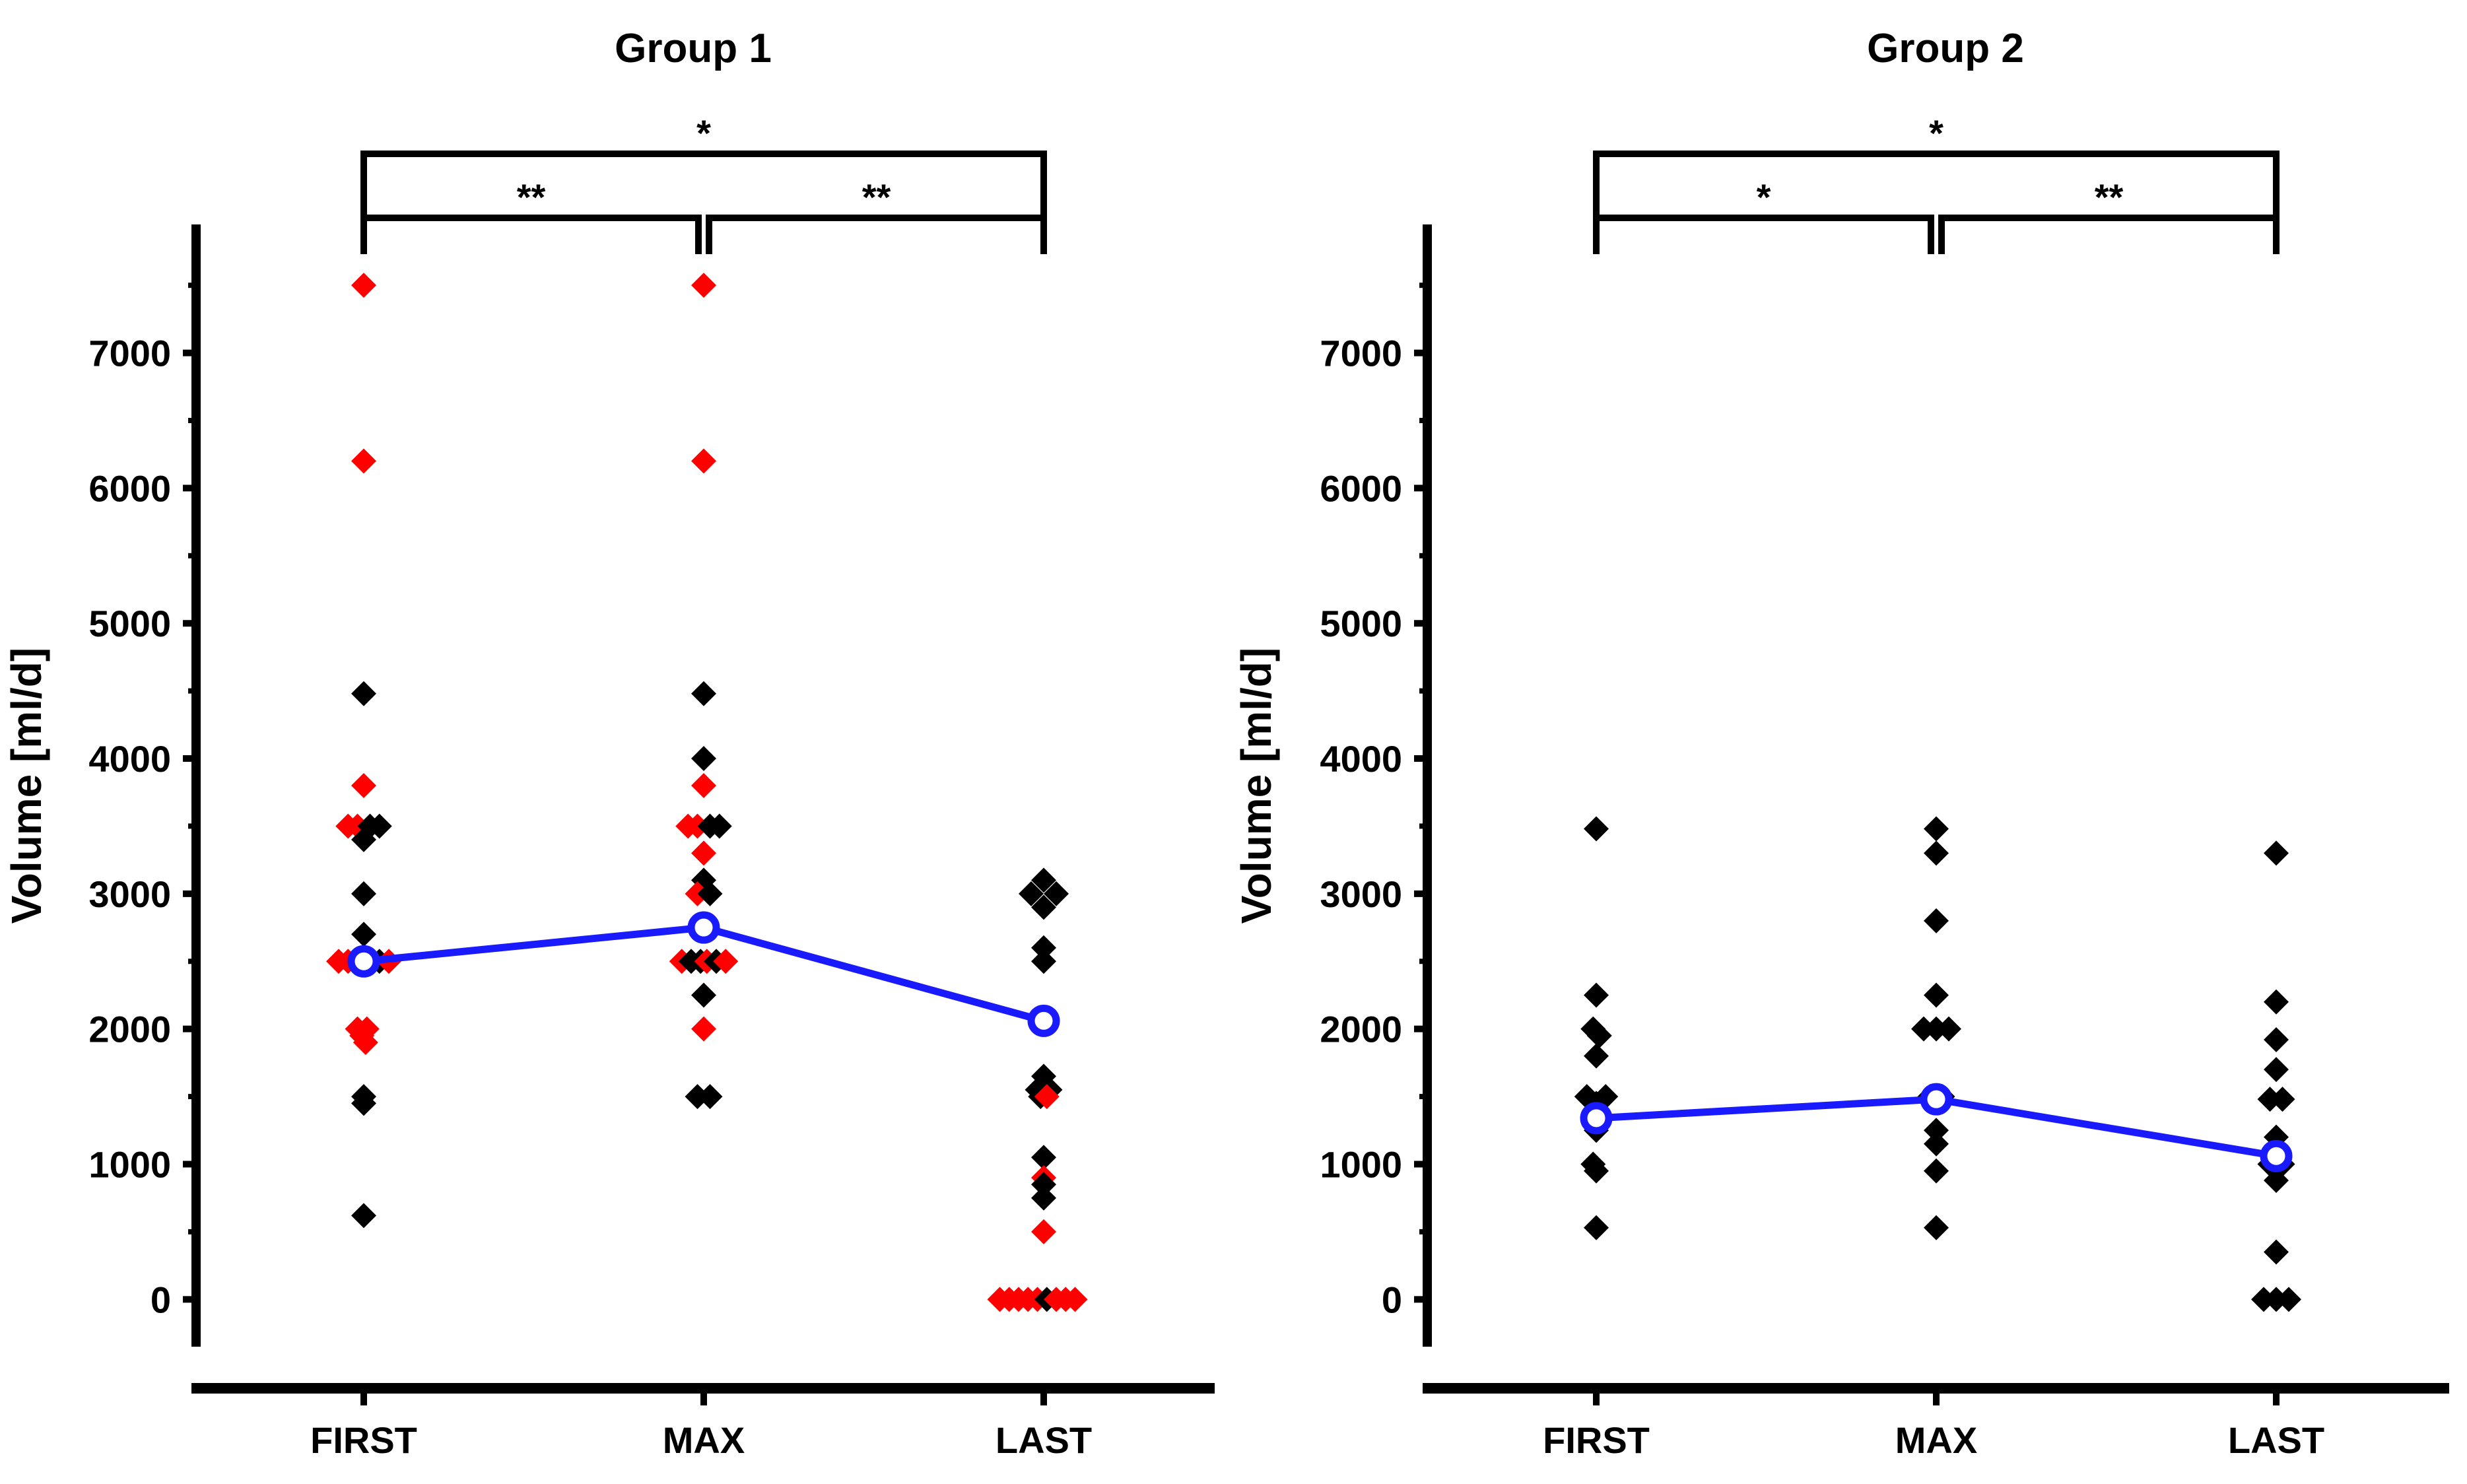 This screenshot has height=1484, width=2467. What do you see at coordinates (1361, 894) in the screenshot?
I see `y-tick-label: 3000` at bounding box center [1361, 894].